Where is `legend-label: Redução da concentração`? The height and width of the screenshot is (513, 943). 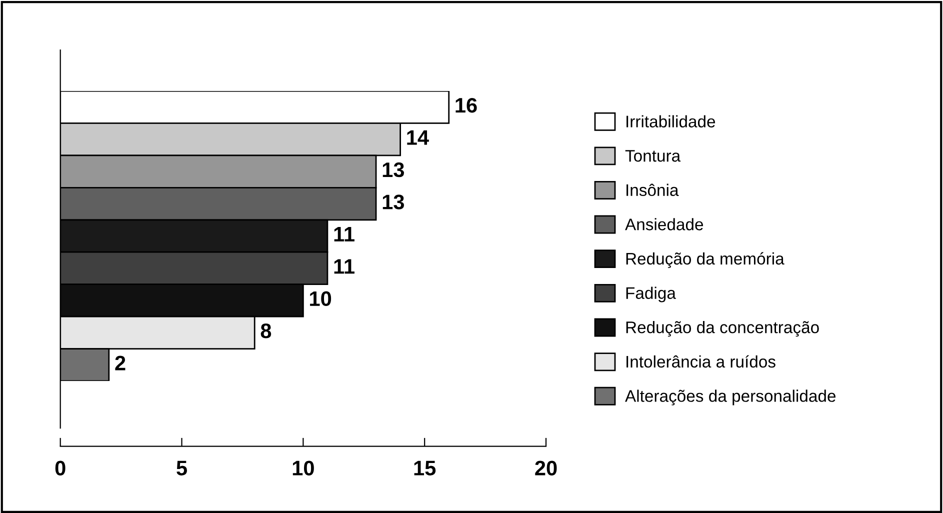
legend-label: Redução da concentração is located at coordinates (722, 329).